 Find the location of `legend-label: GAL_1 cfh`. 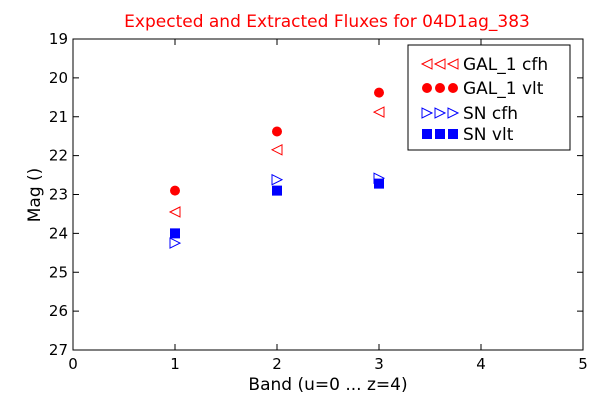

legend-label: GAL_1 cfh is located at coordinates (505, 65).